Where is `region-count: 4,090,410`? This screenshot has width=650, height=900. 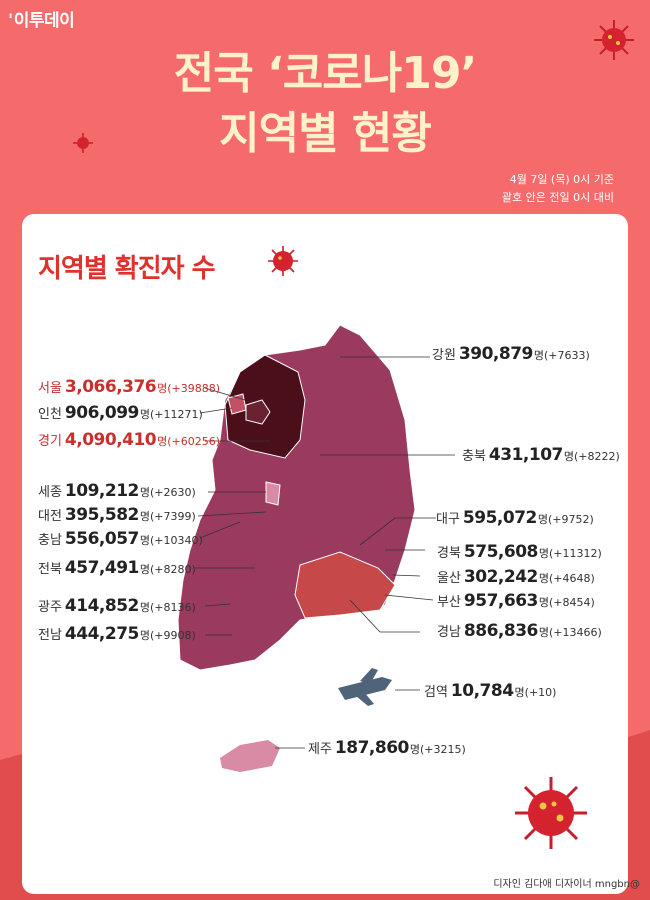
region-count: 4,090,410 is located at coordinates (110, 440).